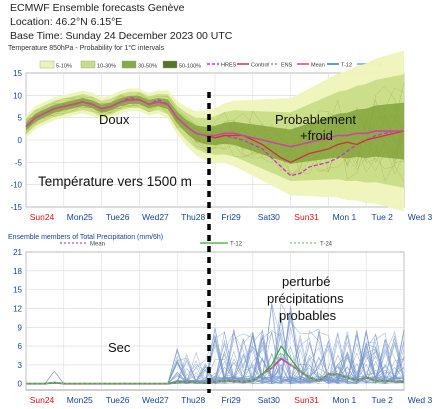 Image resolution: width=440 pixels, height=409 pixels. Describe the element at coordinates (17, 252) in the screenshot. I see `precipitation-y-tick-label: 21` at that location.